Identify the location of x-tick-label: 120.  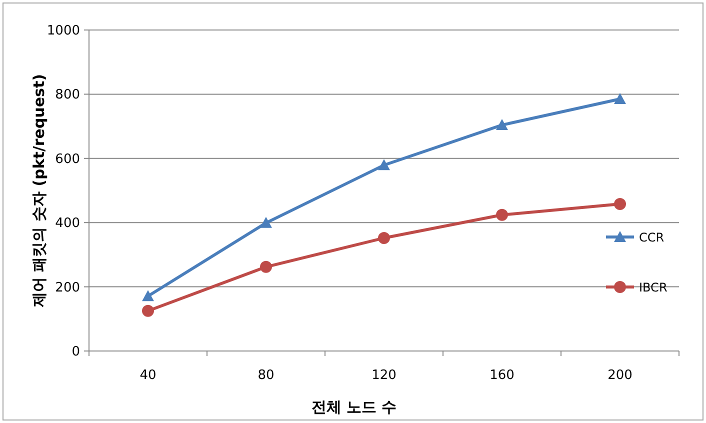
(384, 375).